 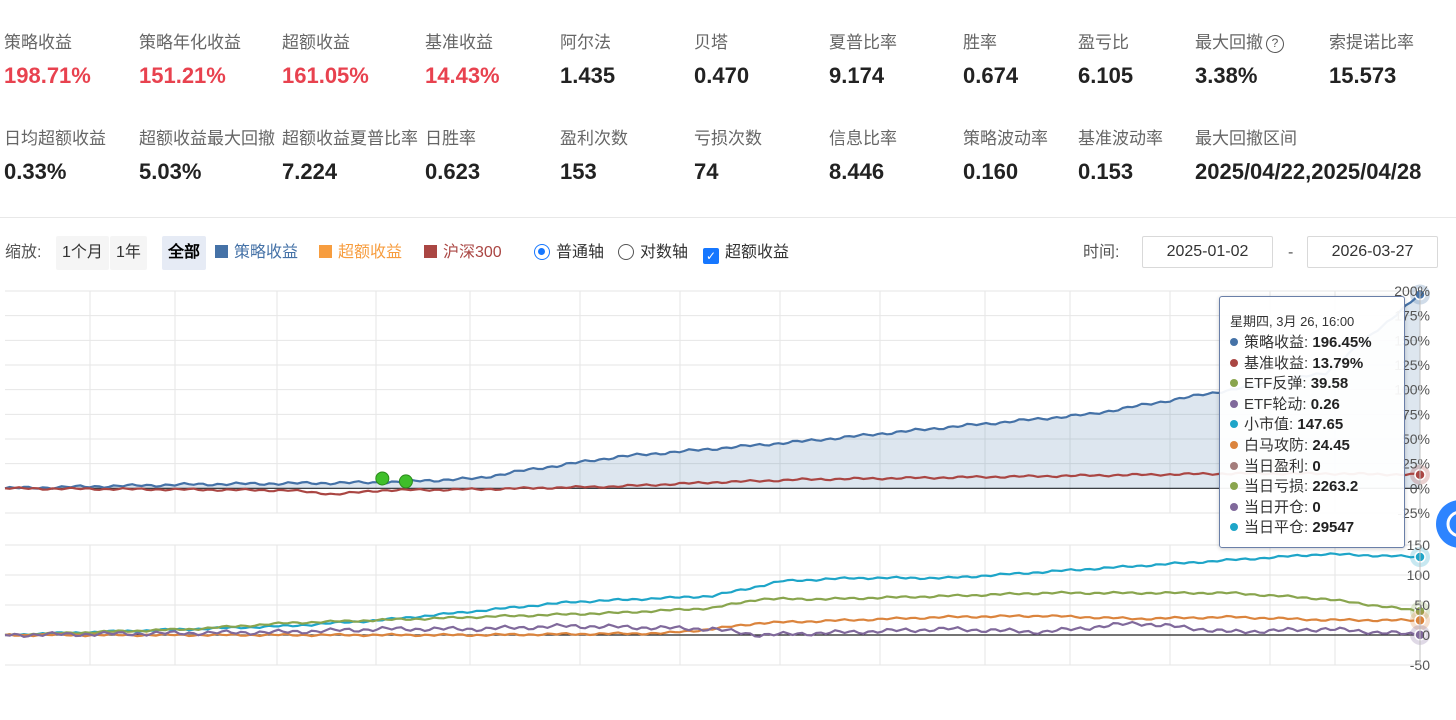 What do you see at coordinates (1338, 363) in the screenshot?
I see `tooltip-row-value: 13.79%` at bounding box center [1338, 363].